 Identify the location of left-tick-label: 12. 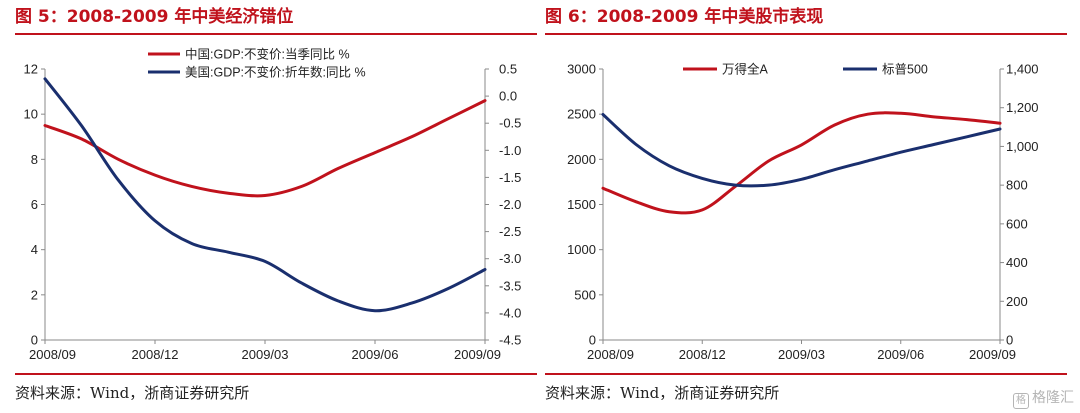
(31, 69).